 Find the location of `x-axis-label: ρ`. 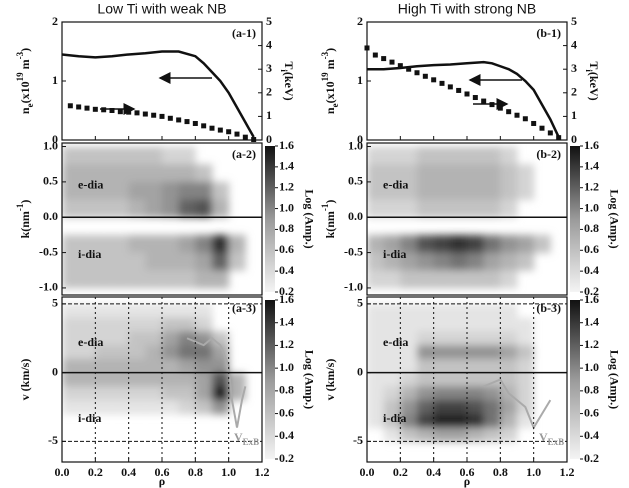

x-axis-label: ρ is located at coordinates (162, 481).